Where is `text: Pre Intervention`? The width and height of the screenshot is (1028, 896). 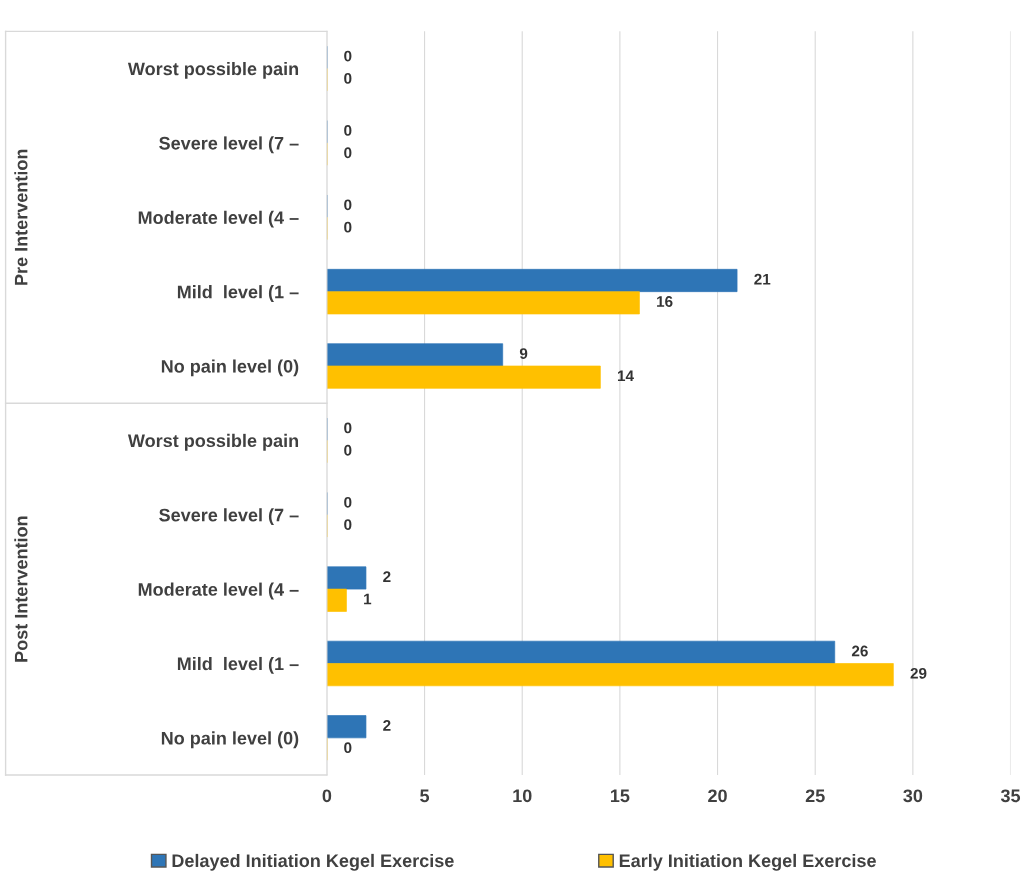
text: Pre Intervention is located at coordinates (21, 217).